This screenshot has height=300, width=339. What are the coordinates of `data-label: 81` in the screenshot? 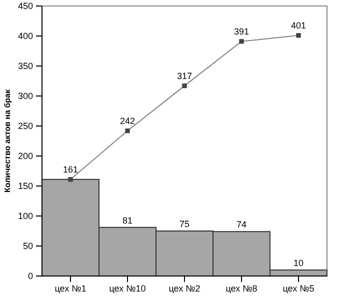 It's located at (127, 220).